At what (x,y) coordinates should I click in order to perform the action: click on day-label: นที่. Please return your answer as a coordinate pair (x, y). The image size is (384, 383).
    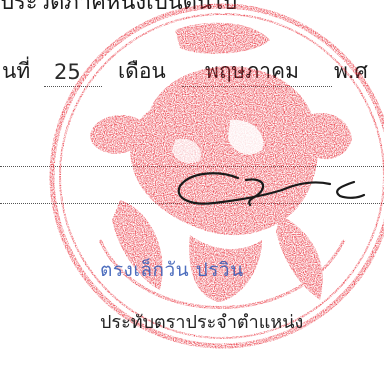
    Looking at the image, I should click on (16, 71).